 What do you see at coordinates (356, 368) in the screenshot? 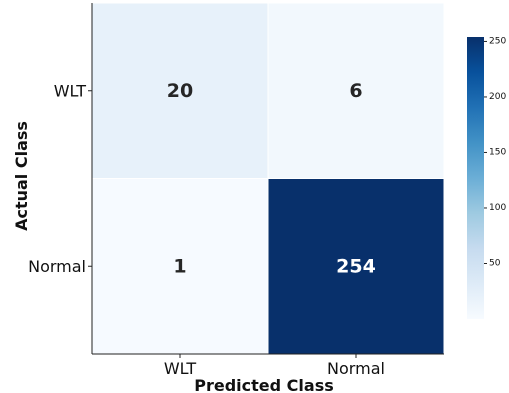
I see `x-tick-label: Normal` at bounding box center [356, 368].